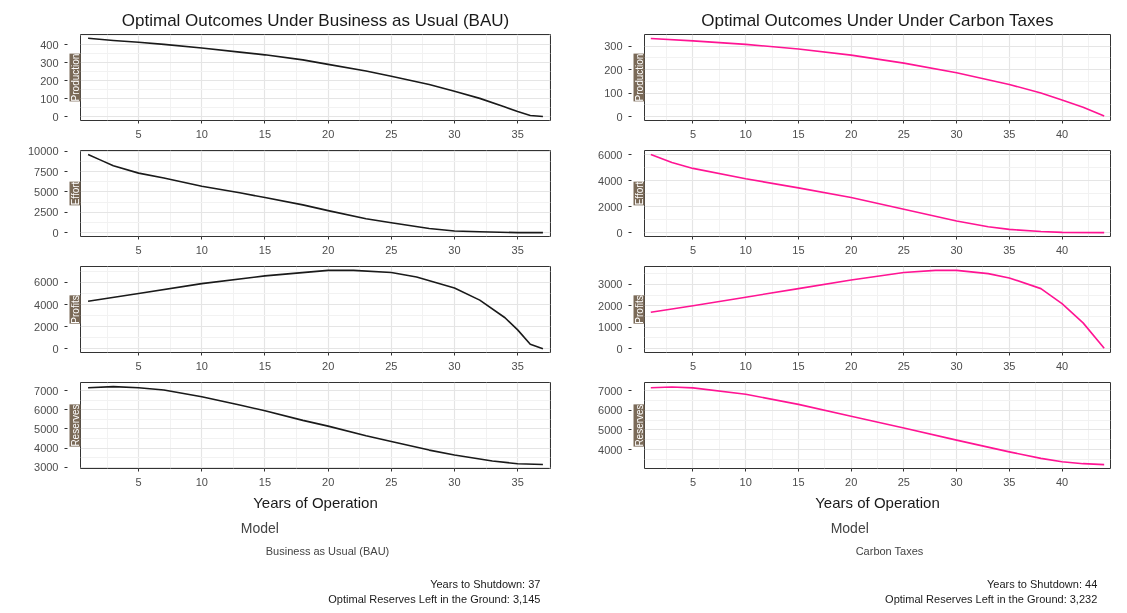  I want to click on y-tick-label: 400, so click(49, 44).